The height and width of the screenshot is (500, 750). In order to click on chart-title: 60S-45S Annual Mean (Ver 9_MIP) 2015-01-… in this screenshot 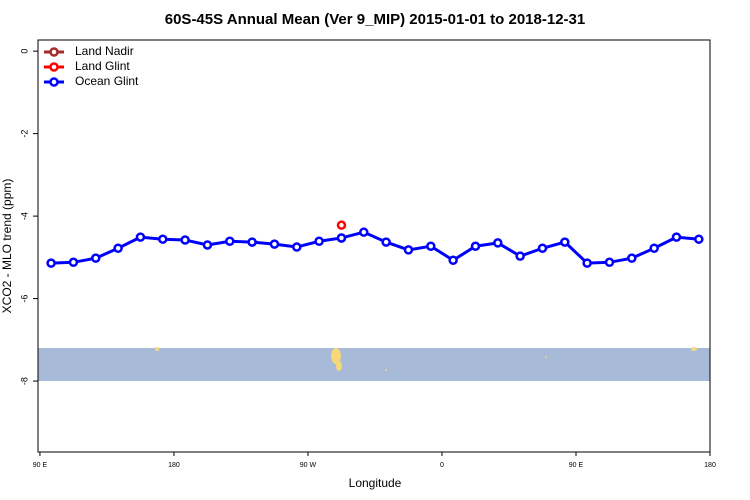, I will do `click(375, 19)`.